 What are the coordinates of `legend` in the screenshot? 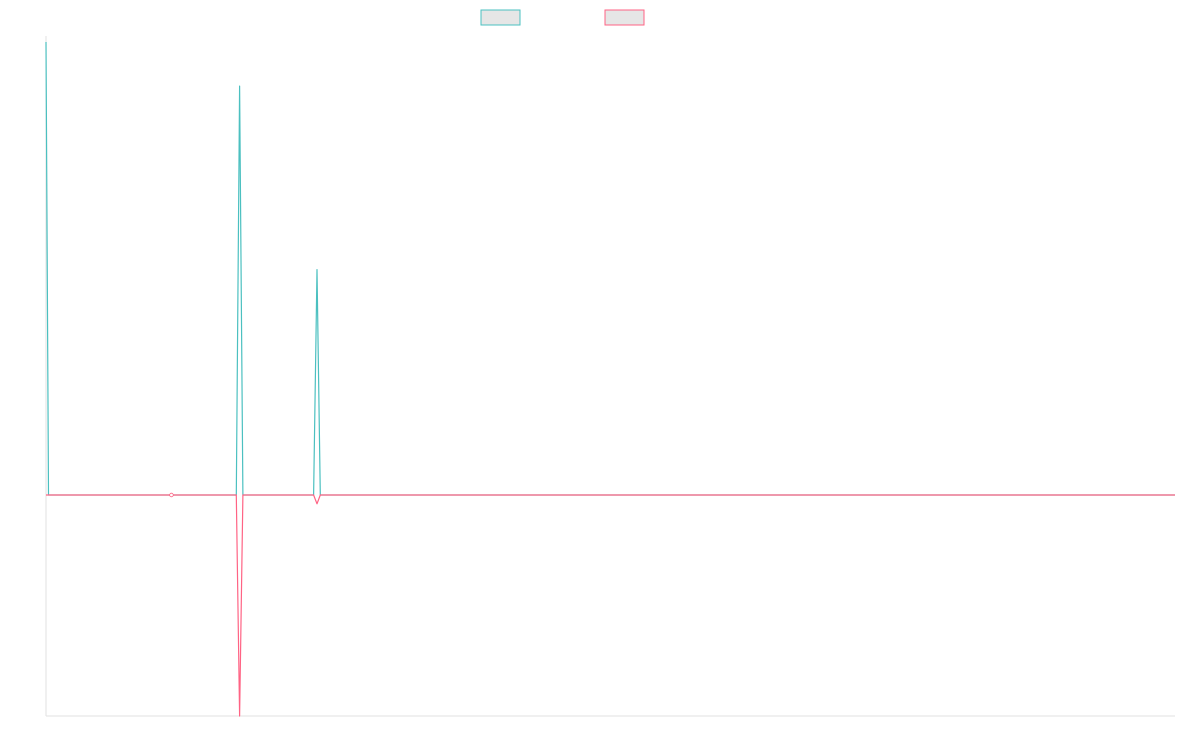 It's located at (562, 17).